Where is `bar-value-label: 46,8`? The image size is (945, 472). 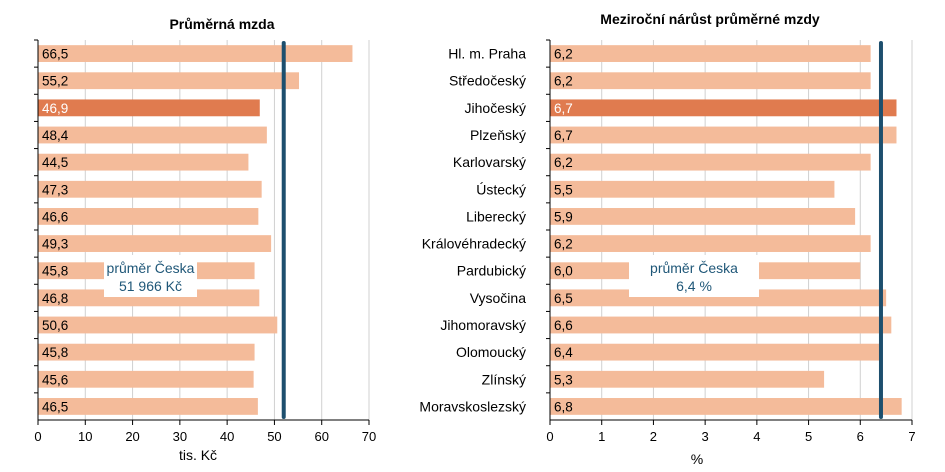 bar-value-label: 46,8 is located at coordinates (55, 298).